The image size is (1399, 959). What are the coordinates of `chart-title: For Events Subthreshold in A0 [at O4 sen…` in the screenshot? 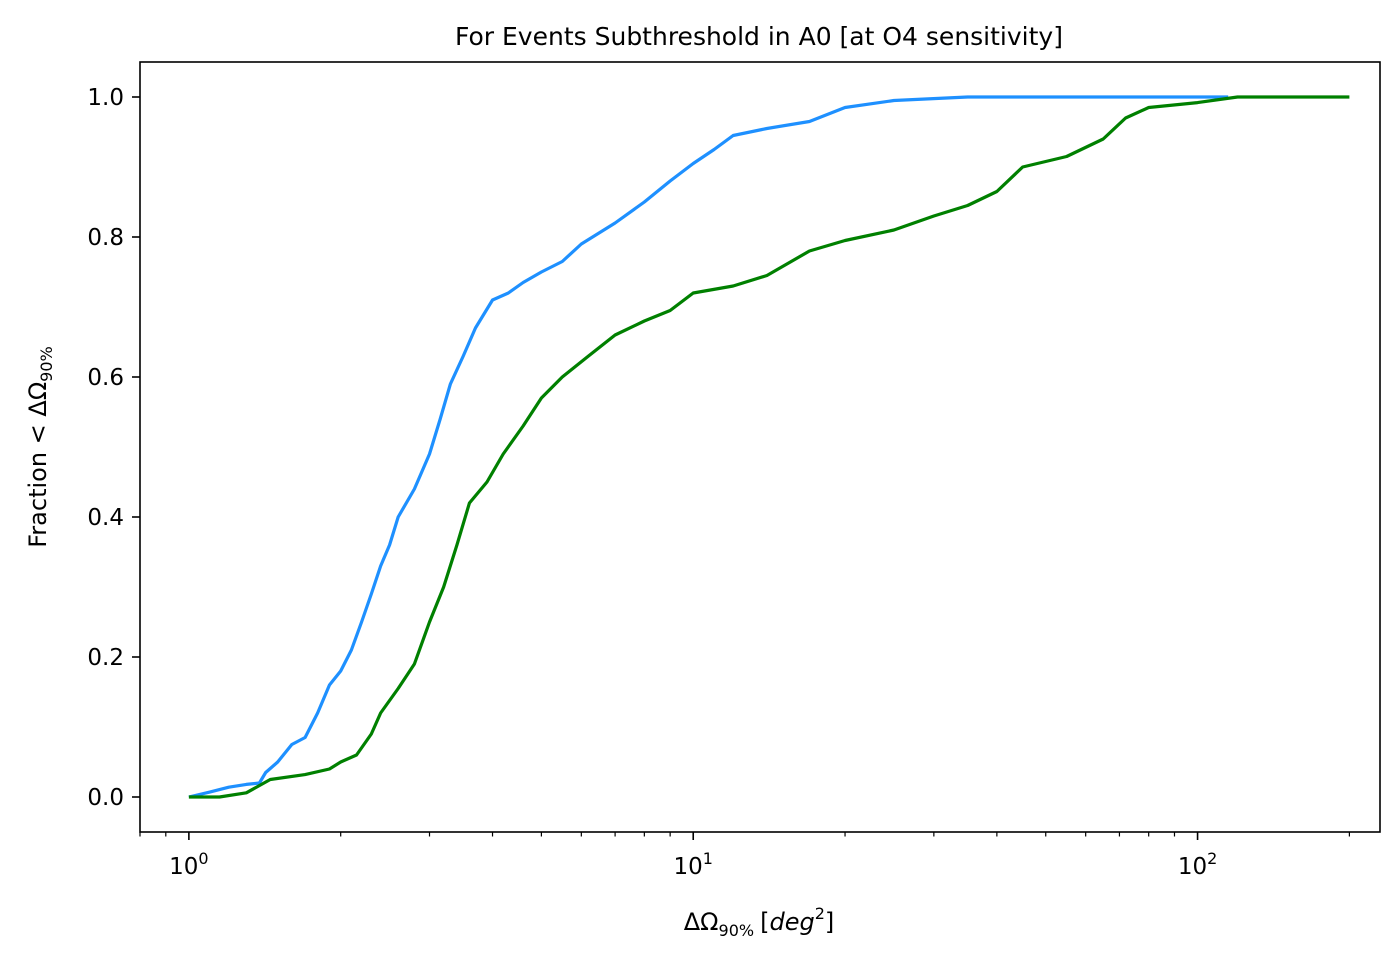 It's located at (759, 36).